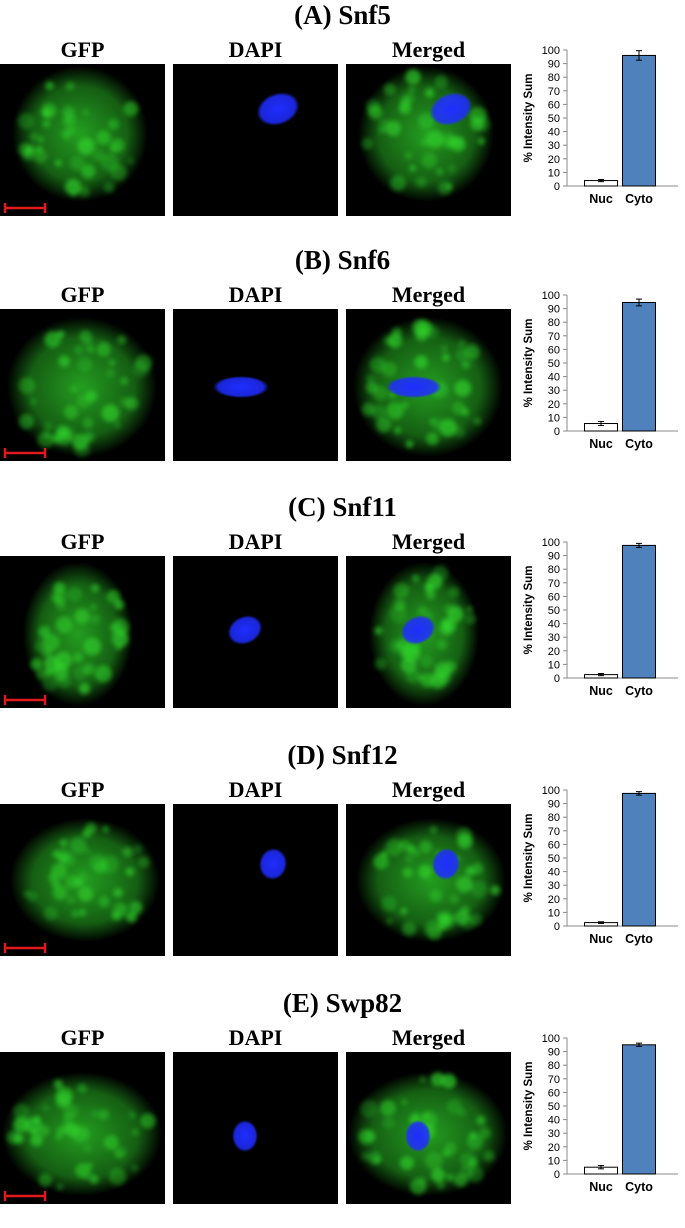  What do you see at coordinates (554, 625) in the screenshot?
I see `y-tick-label: 40` at bounding box center [554, 625].